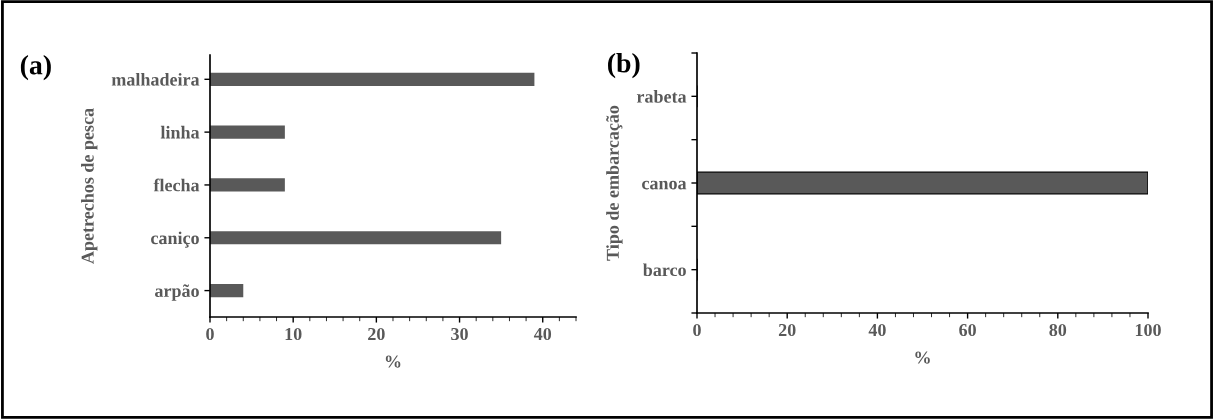 This screenshot has height=419, width=1214. What do you see at coordinates (35, 68) in the screenshot?
I see `chart-title: (a)` at bounding box center [35, 68].